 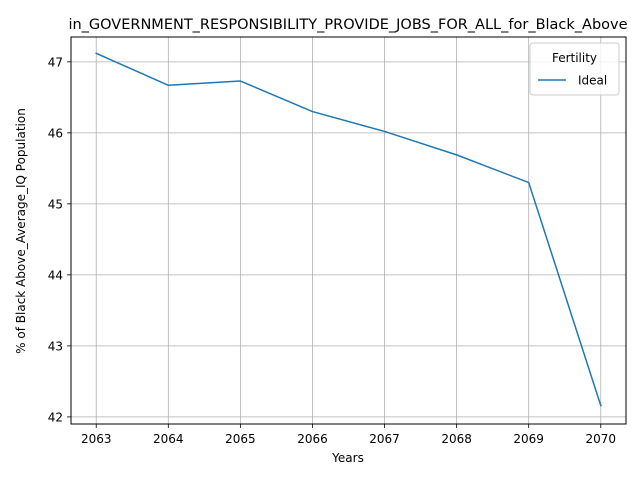 What do you see at coordinates (55, 275) in the screenshot?
I see `y-tick-label: 44` at bounding box center [55, 275].